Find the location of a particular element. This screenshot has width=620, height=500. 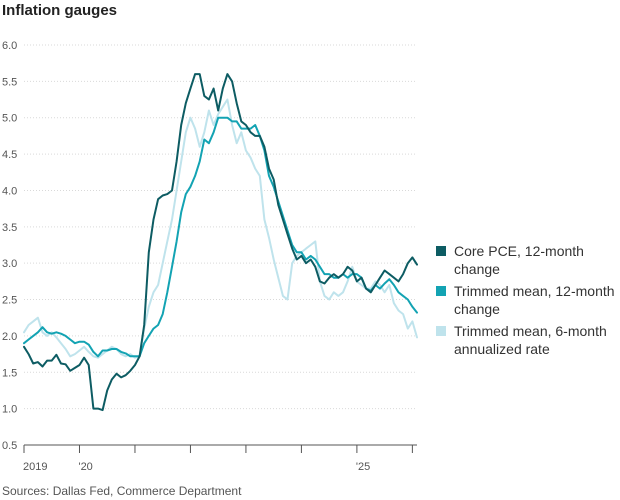

y-tick-label: 1.0 is located at coordinates (9, 410).